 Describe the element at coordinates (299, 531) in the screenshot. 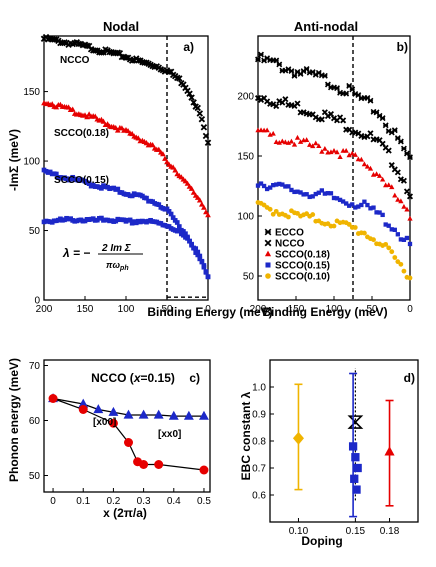

I see `x-tick-label: 0.10` at that location.